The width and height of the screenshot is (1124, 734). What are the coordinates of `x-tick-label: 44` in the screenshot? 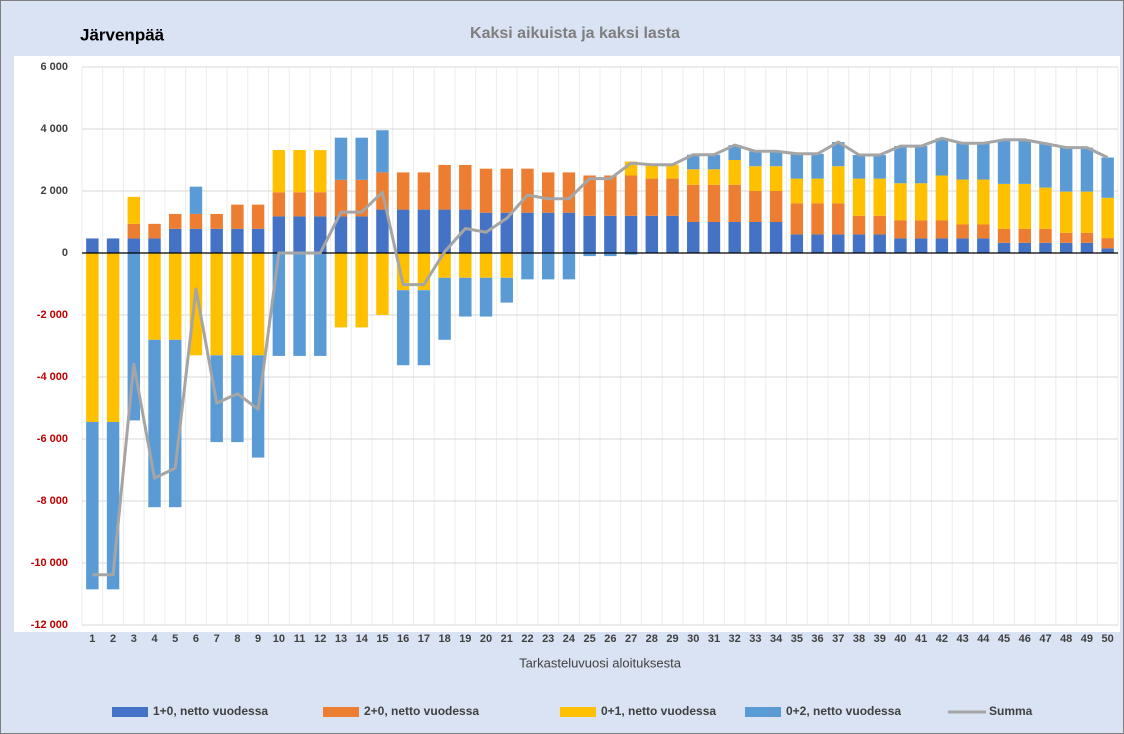 It's located at (983, 639).